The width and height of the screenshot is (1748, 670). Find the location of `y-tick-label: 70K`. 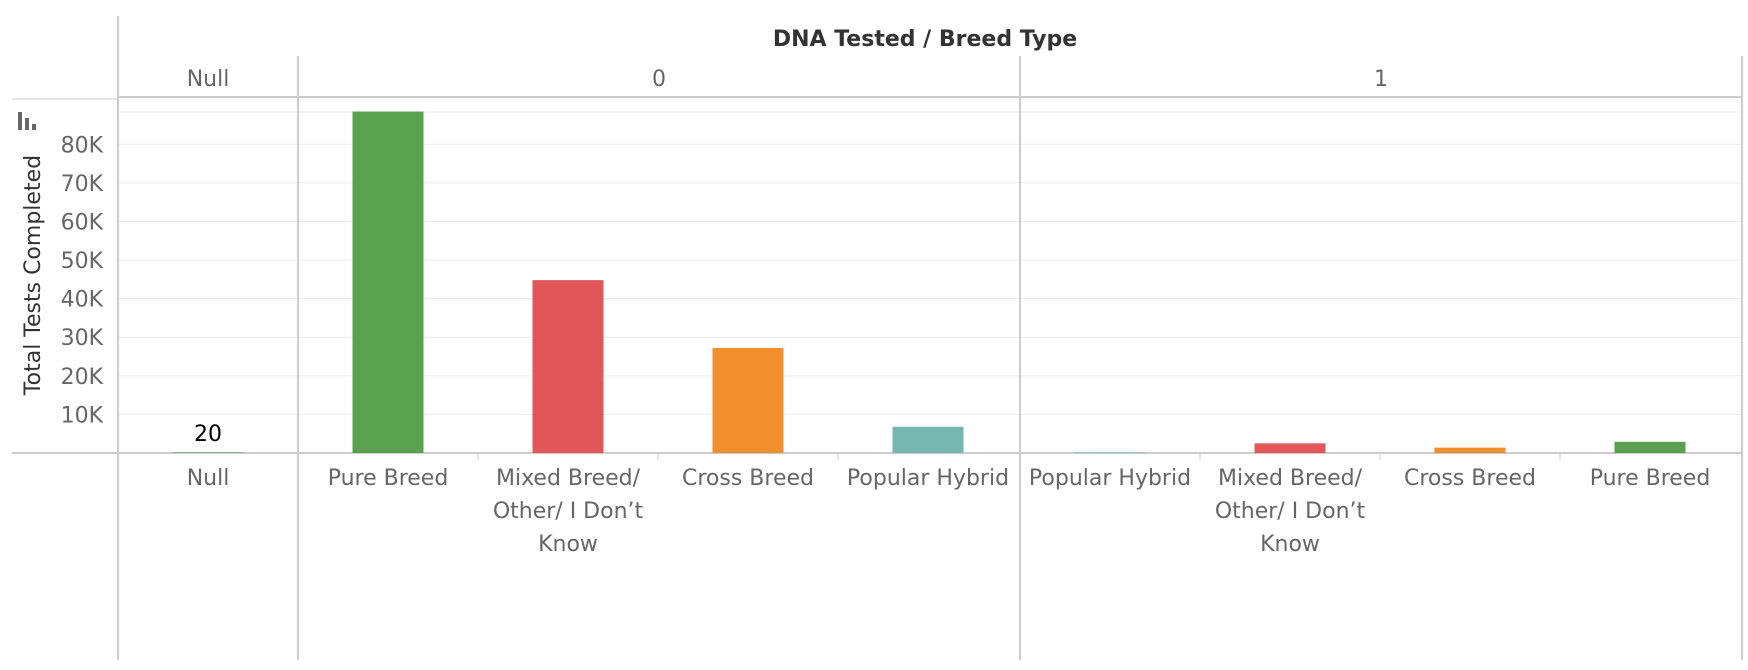

y-tick-label: 70K is located at coordinates (82, 184).